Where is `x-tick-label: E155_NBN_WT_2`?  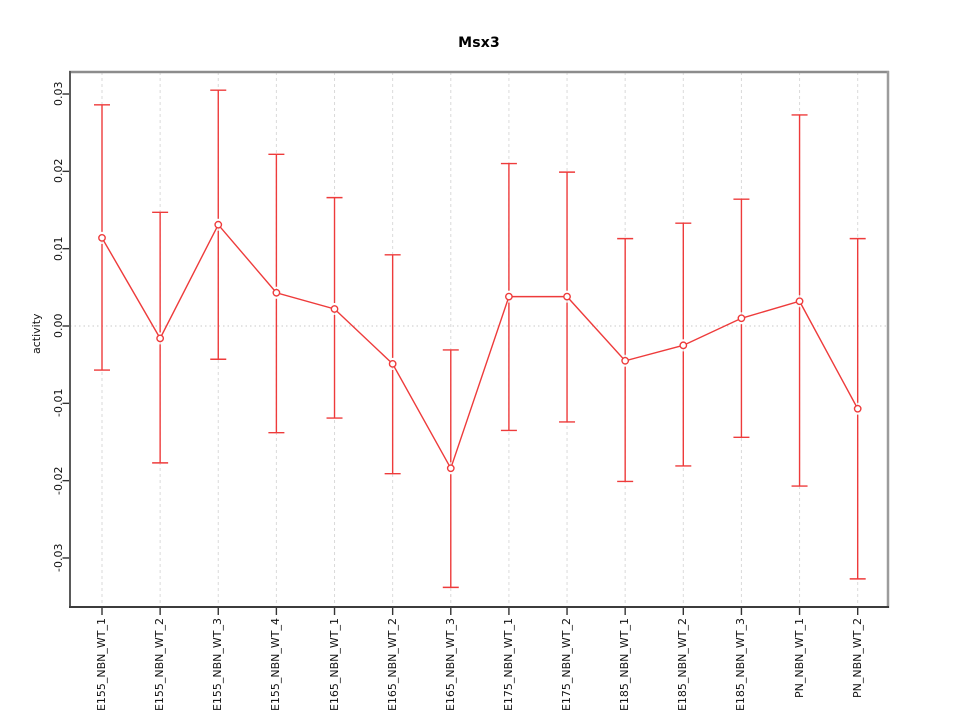
x-tick-label: E155_NBN_WT_2 is located at coordinates (160, 665).